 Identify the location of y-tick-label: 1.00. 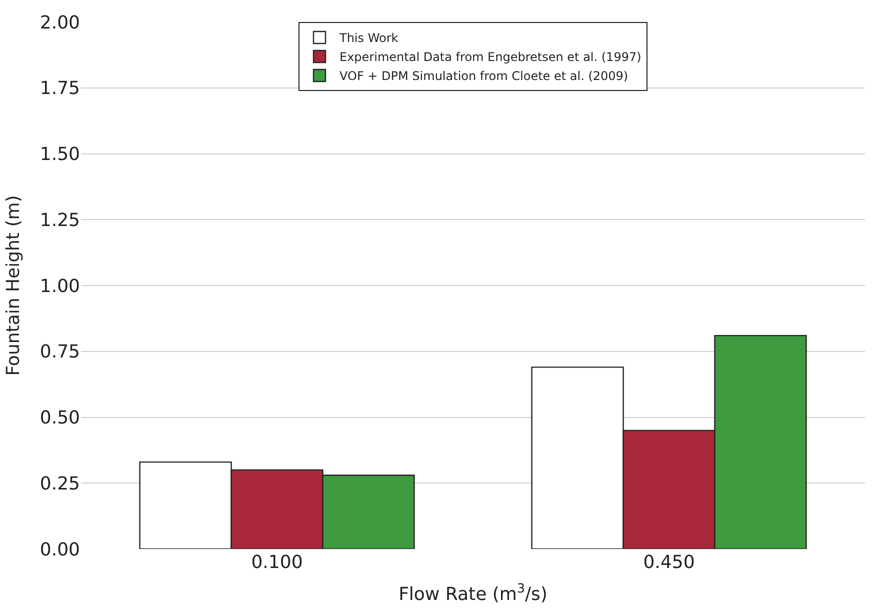
(60, 286).